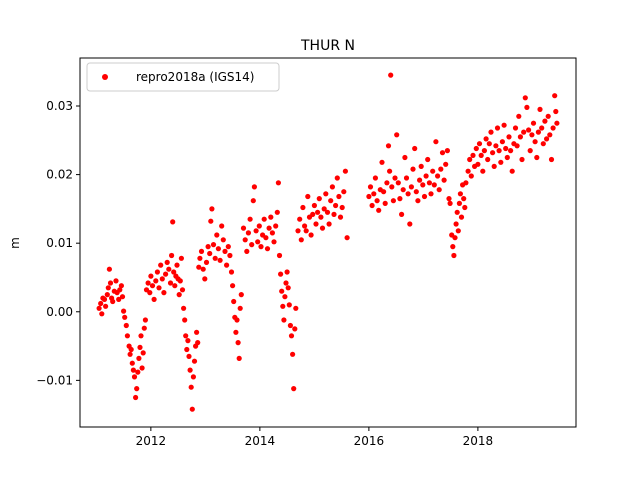 The image size is (640, 480). What do you see at coordinates (58, 243) in the screenshot?
I see `y-axis: −0.01 0.00 0.01 0.02 0.03` at bounding box center [58, 243].